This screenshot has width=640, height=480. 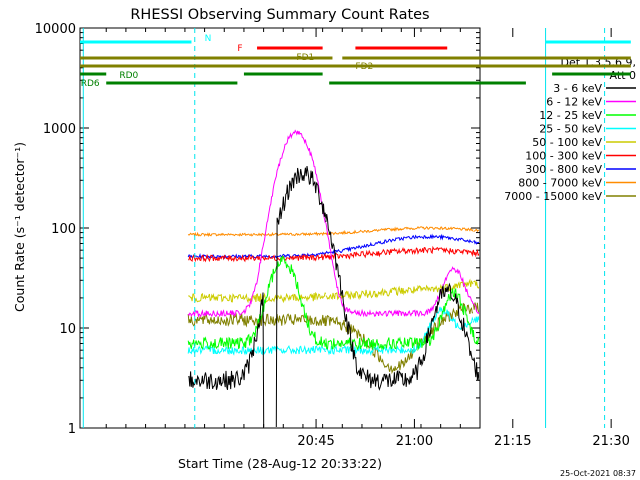 I want to click on flag-label-f: F, so click(x=239, y=49).